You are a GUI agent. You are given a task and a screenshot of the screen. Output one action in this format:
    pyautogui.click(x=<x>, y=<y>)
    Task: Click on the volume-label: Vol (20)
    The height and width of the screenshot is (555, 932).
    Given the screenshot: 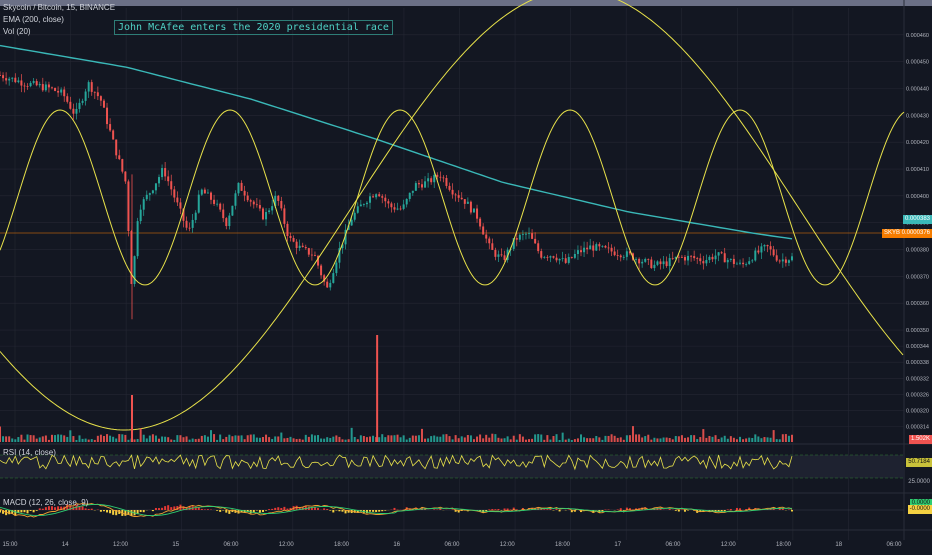 What is the action you would take?
    pyautogui.click(x=17, y=31)
    